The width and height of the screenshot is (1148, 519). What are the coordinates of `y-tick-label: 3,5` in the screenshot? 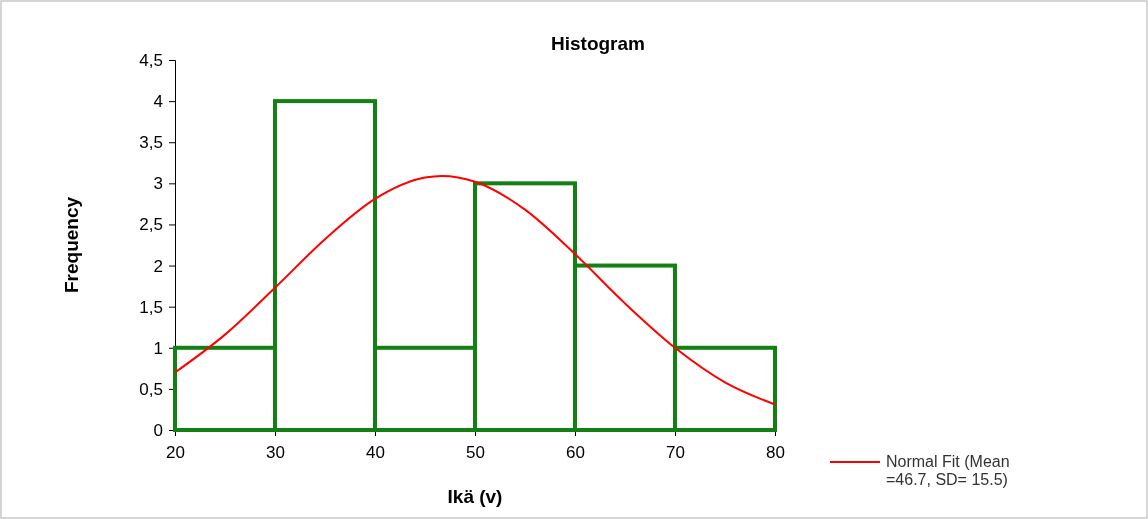 It's located at (151, 143).